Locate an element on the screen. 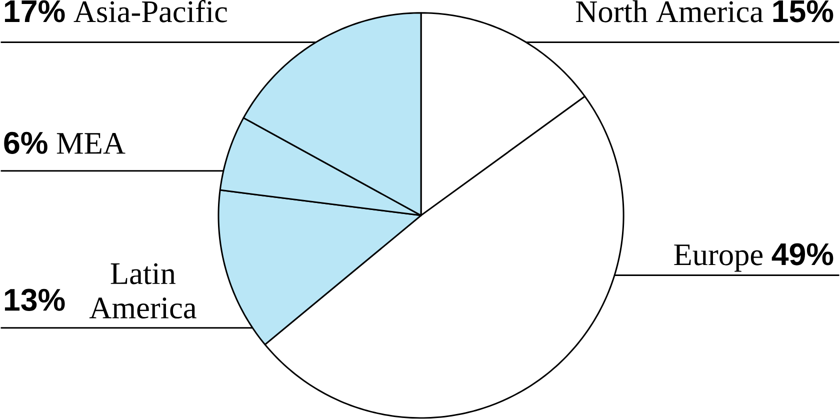 Image resolution: width=840 pixels, height=419 pixels. data-label: 49% is located at coordinates (803, 254).